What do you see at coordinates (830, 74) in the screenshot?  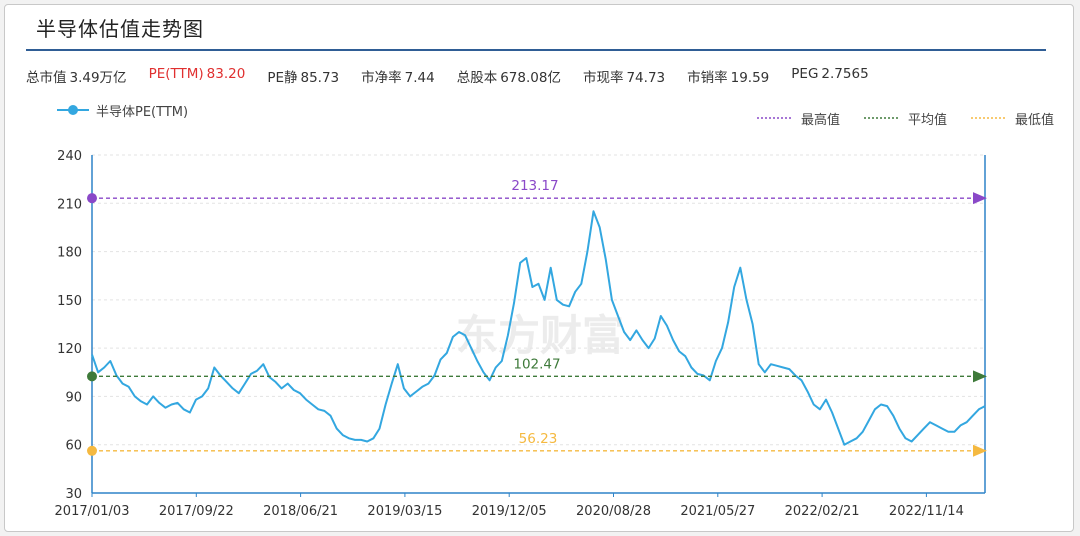 I see `stat-peg: PEG 2.7565` at bounding box center [830, 74].